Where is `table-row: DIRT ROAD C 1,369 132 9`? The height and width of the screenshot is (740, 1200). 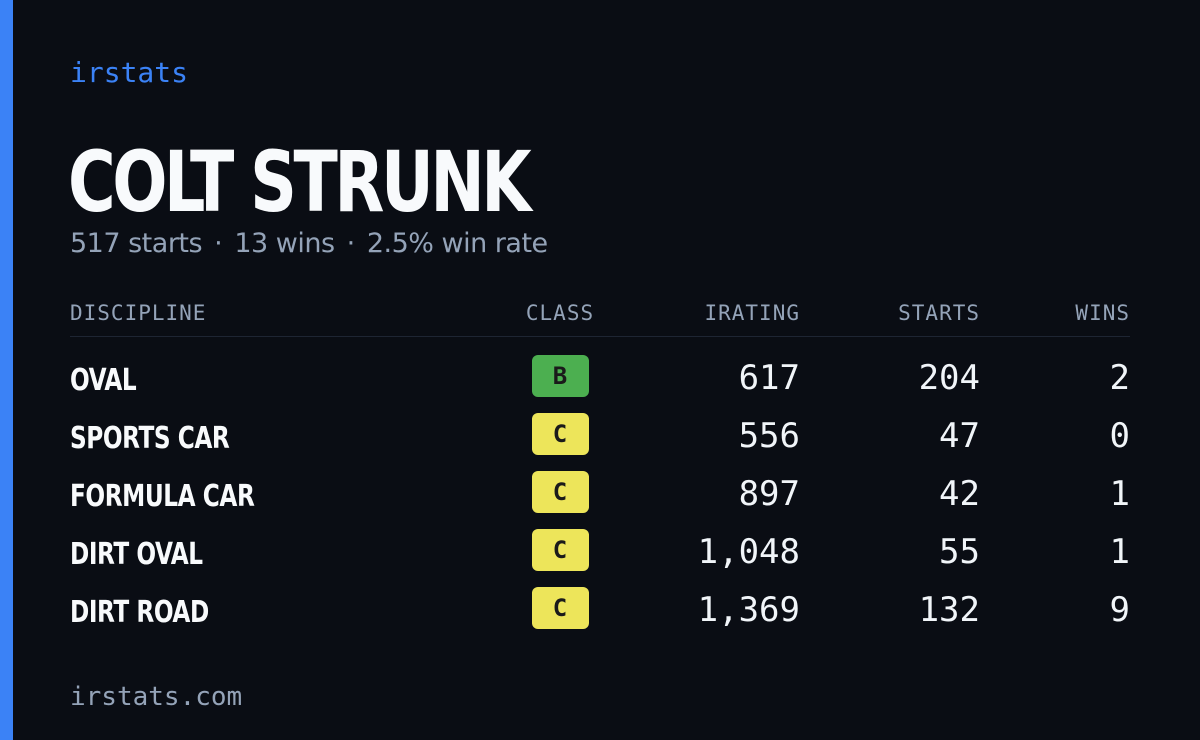 table-row: DIRT ROAD C 1,369 132 9 is located at coordinates (600, 614).